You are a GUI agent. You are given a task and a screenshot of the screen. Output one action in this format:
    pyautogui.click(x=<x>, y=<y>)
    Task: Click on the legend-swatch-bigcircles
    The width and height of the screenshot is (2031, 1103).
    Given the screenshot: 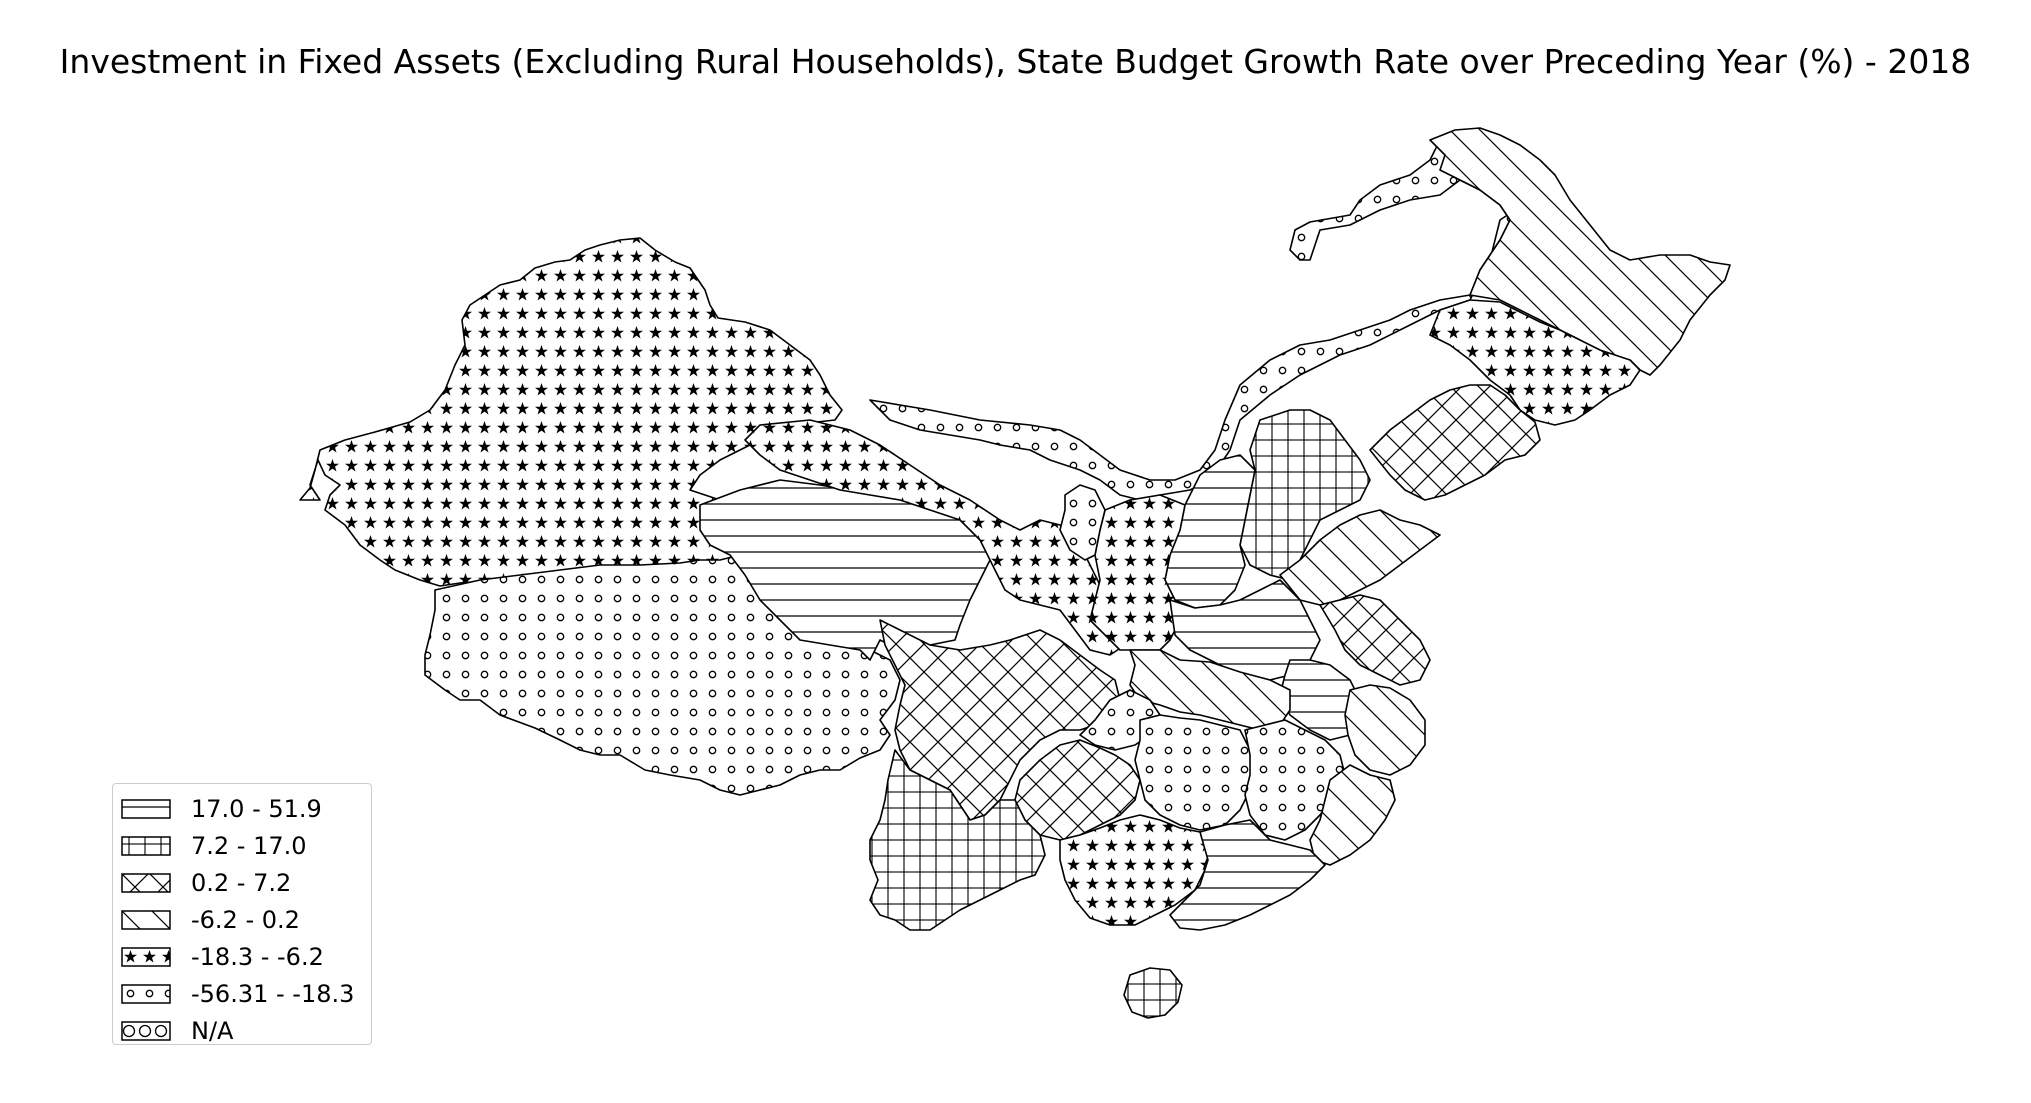 What is the action you would take?
    pyautogui.click(x=146, y=1031)
    